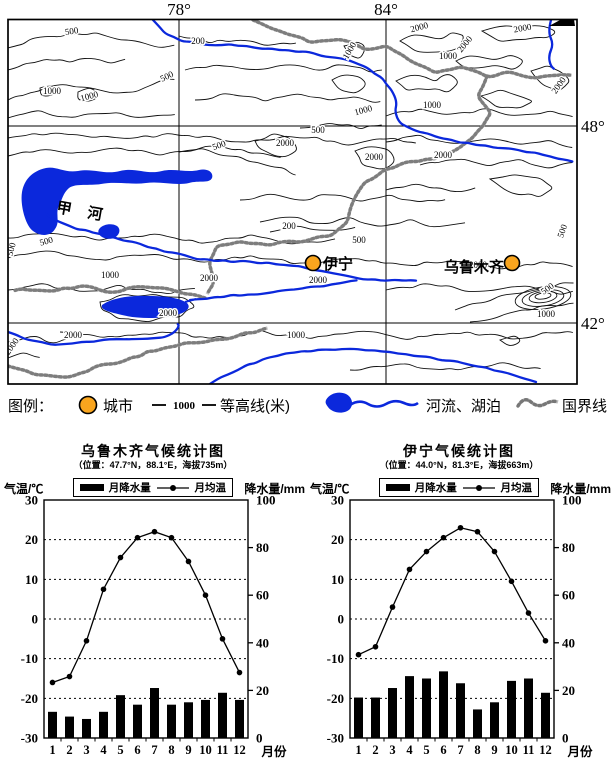 Image resolution: width=612 pixels, height=772 pixels. What do you see at coordinates (255, 406) in the screenshot?
I see `legend-contour-label: 等高线(米)` at bounding box center [255, 406].